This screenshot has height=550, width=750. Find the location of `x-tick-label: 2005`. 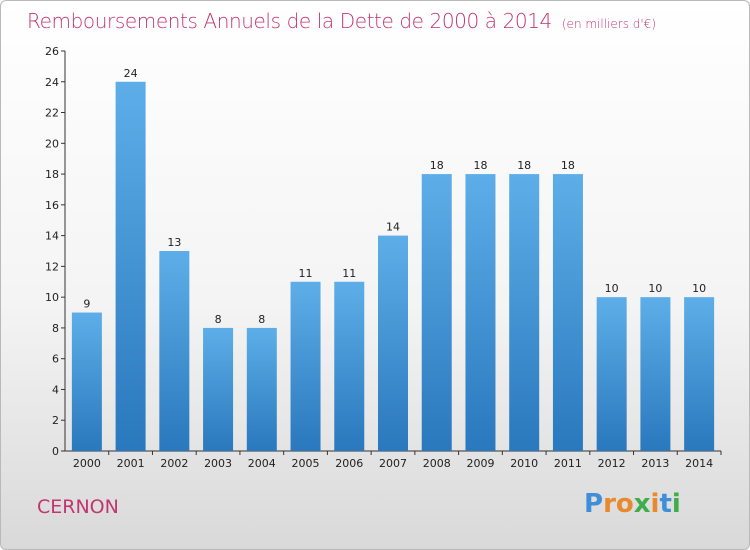

x-tick-label: 2005 is located at coordinates (306, 463).